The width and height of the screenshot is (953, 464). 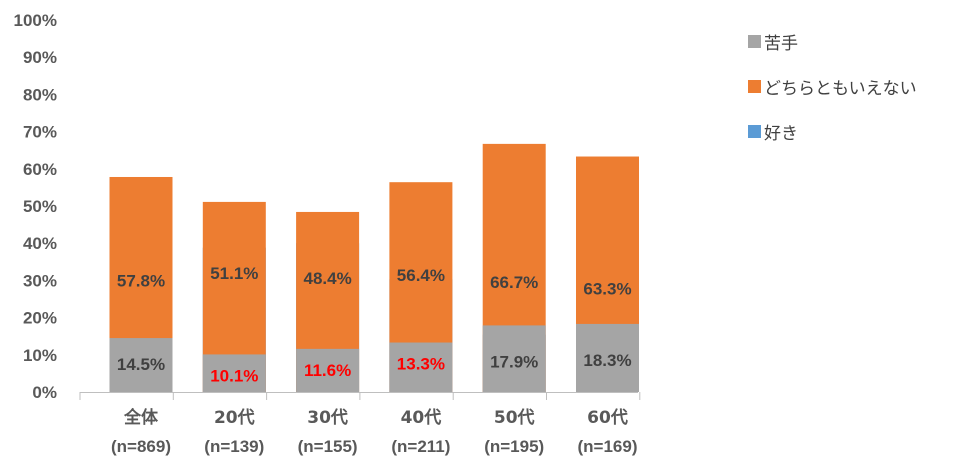 I want to click on data-label: 11.6%, so click(x=327, y=370).